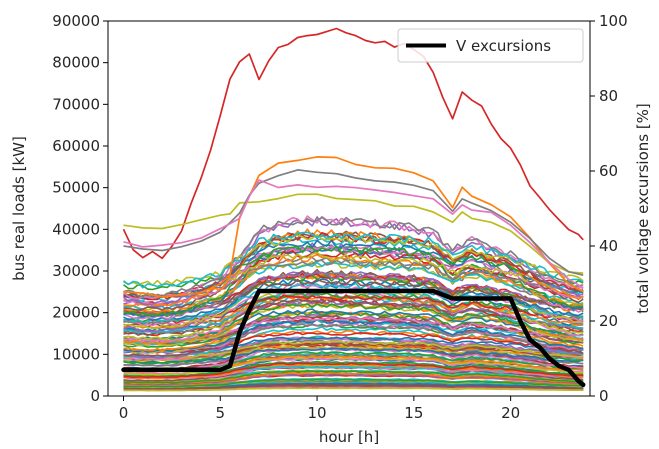  I want to click on x-tick-label: 20, so click(510, 413).